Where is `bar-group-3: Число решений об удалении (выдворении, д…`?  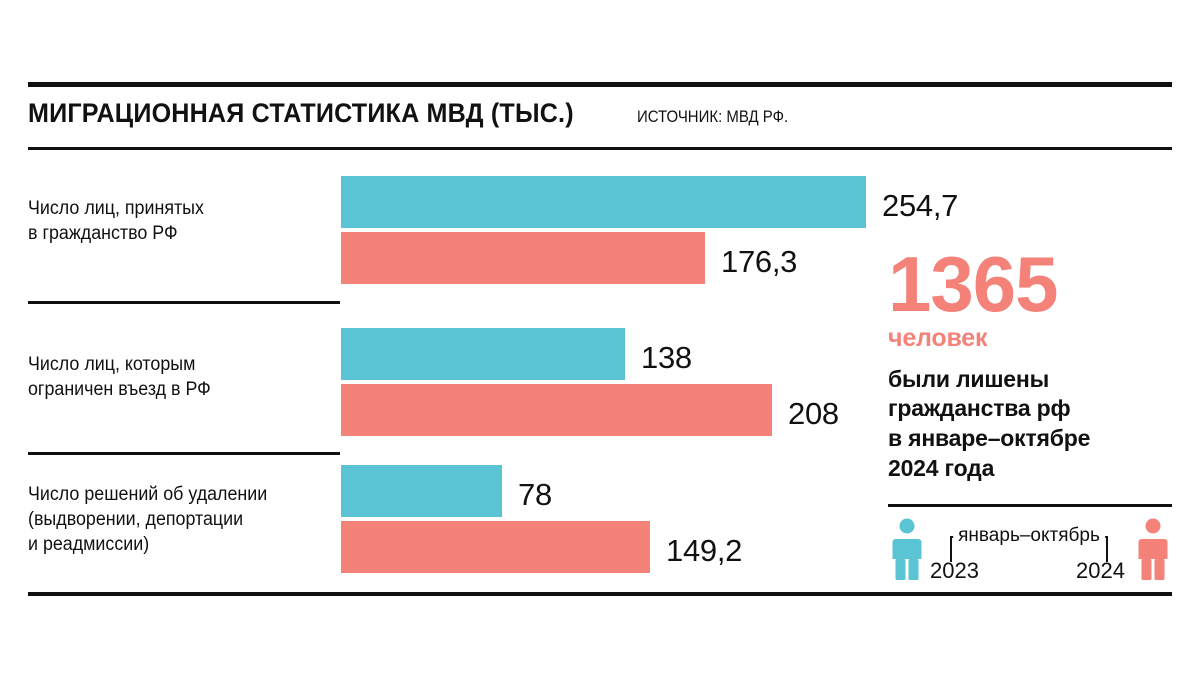
bar-group-3: Число решений об удалении (выдворении, д… is located at coordinates (440, 527).